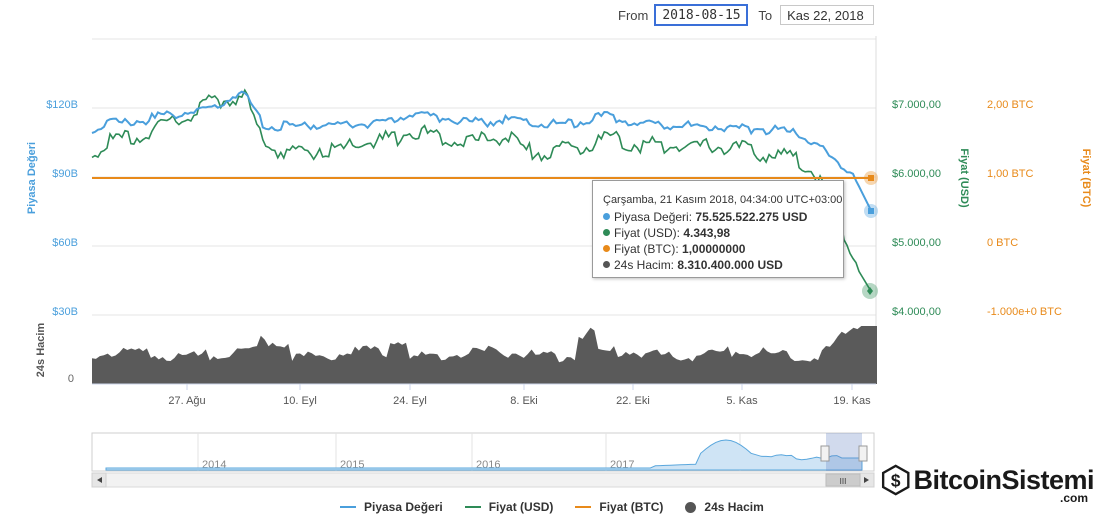 Image resolution: width=1102 pixels, height=520 pixels. I want to click on market-cap-dot-icon, so click(606, 217).